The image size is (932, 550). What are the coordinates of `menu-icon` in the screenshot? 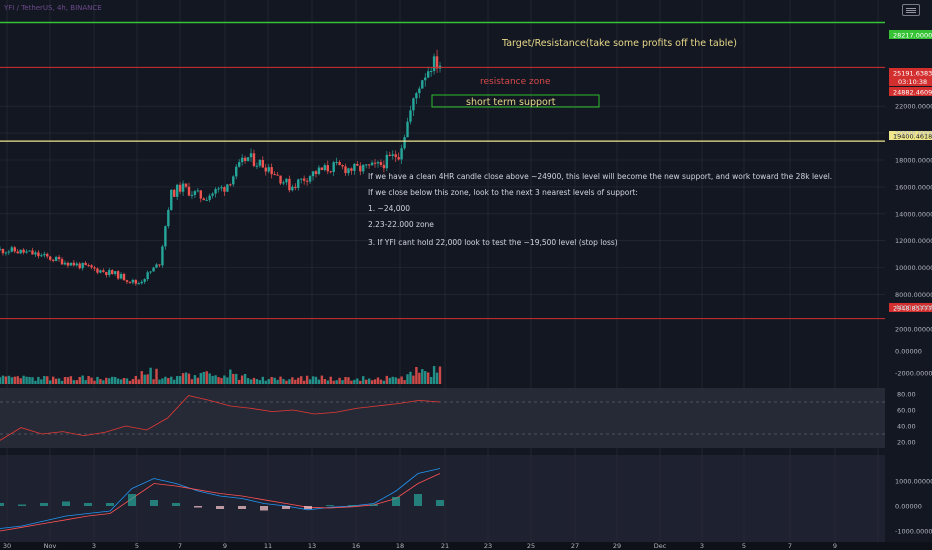 It's located at (911, 10).